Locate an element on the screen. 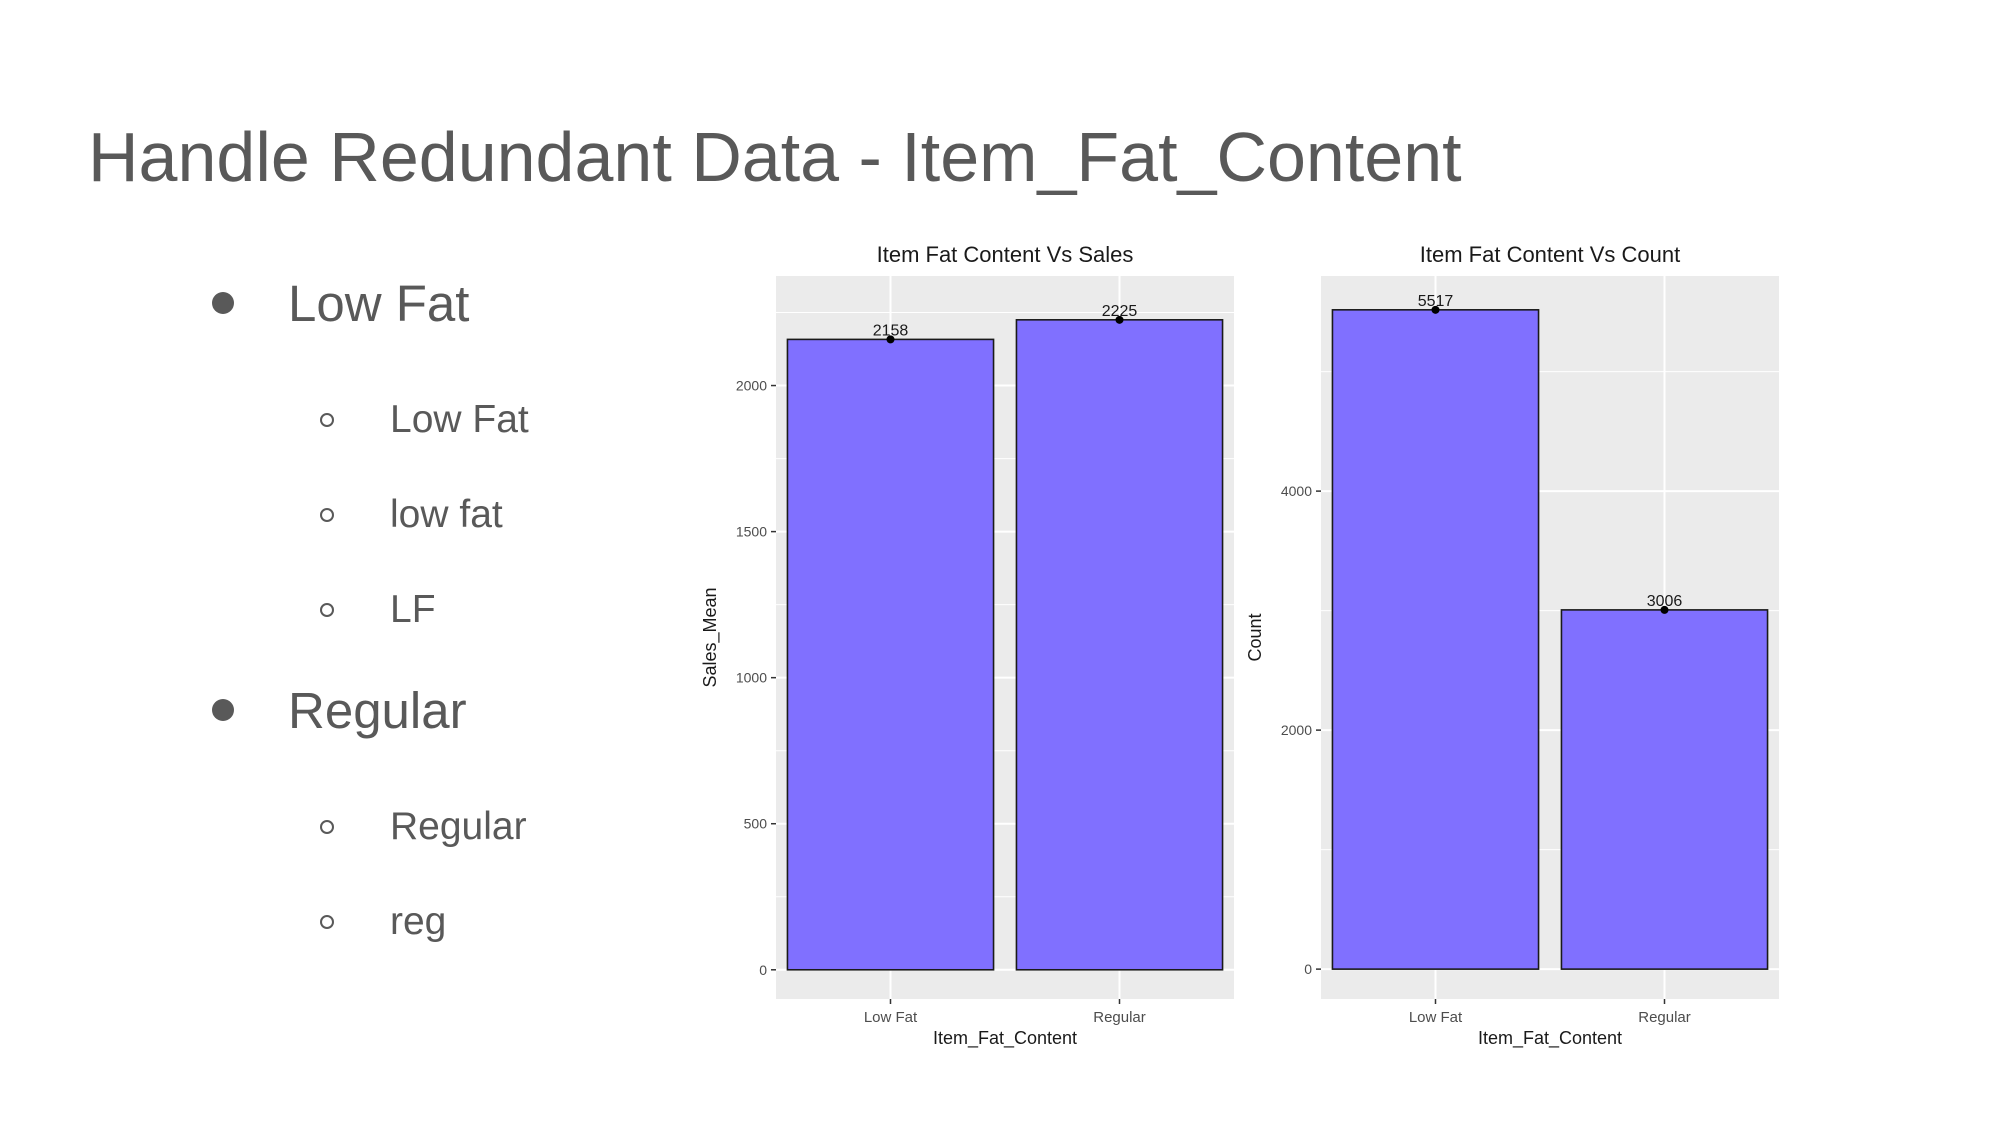 This screenshot has width=2000, height=1125. chart-title: Item Fat Content Vs Sales is located at coordinates (1005, 254).